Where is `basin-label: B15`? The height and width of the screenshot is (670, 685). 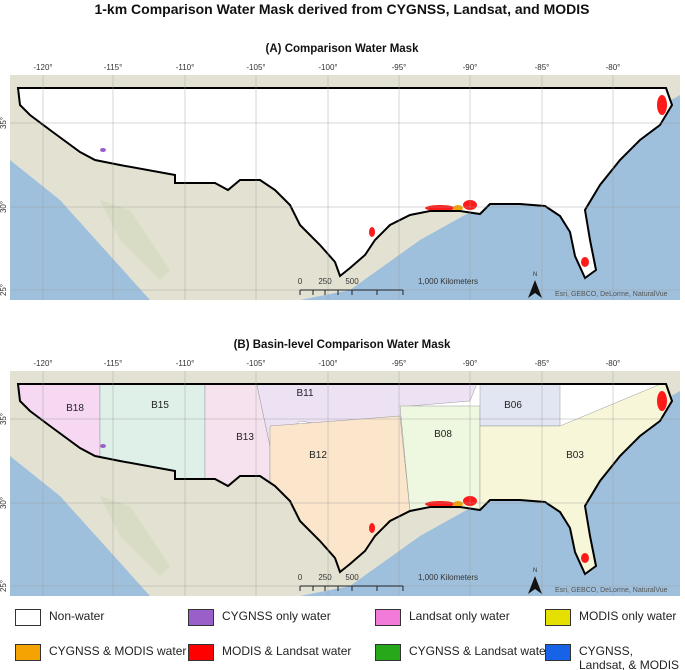 basin-label: B15 is located at coordinates (160, 405).